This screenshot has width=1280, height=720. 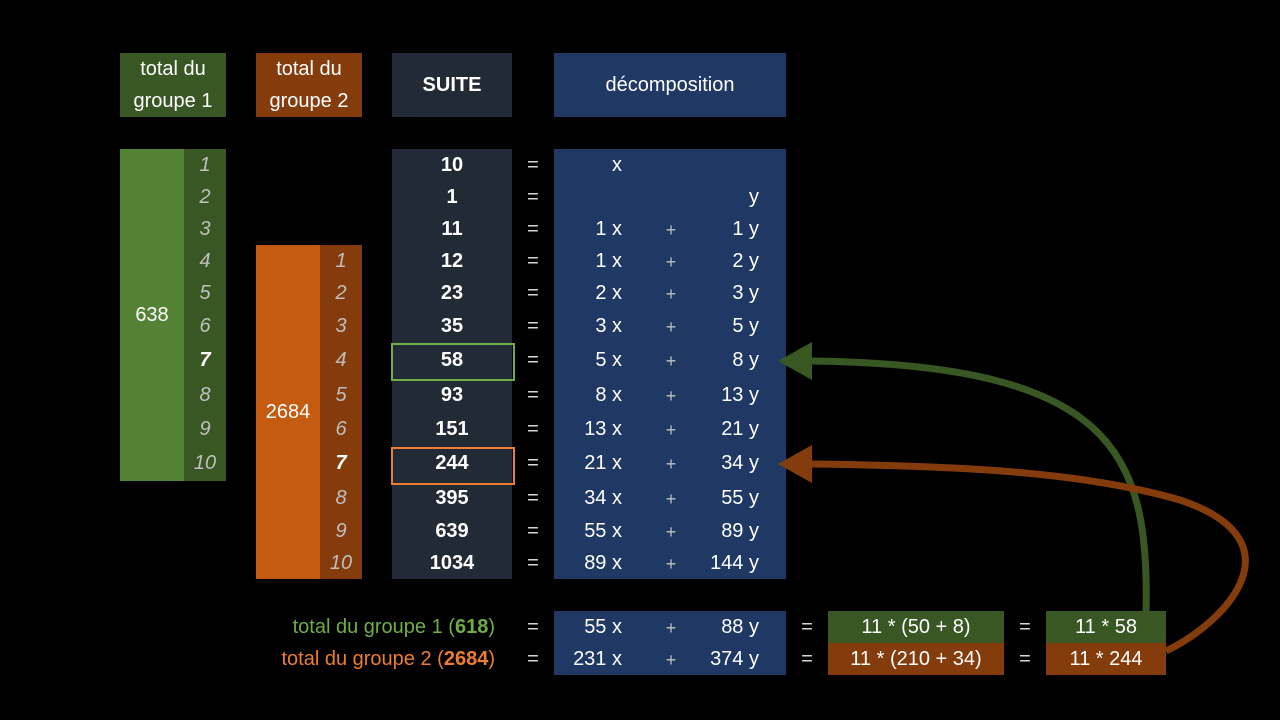 I want to click on group1-index: 6, so click(x=205, y=326).